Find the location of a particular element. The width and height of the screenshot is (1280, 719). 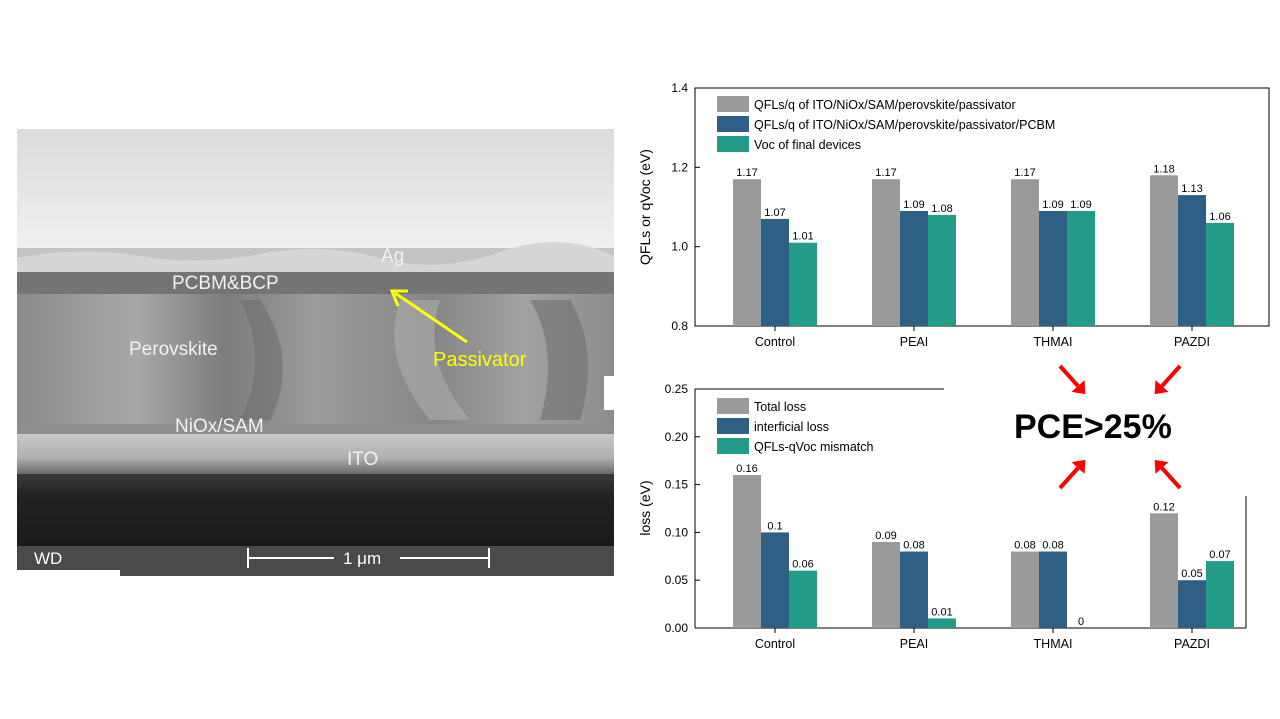

sem-label-ito: ITO is located at coordinates (362, 459).